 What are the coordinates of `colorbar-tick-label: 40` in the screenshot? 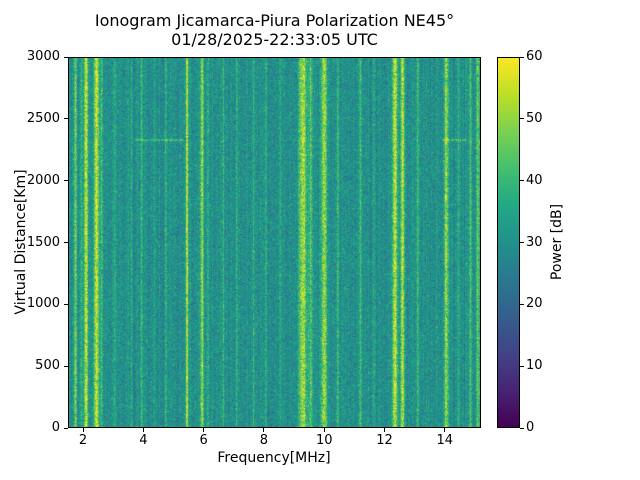 It's located at (534, 180).